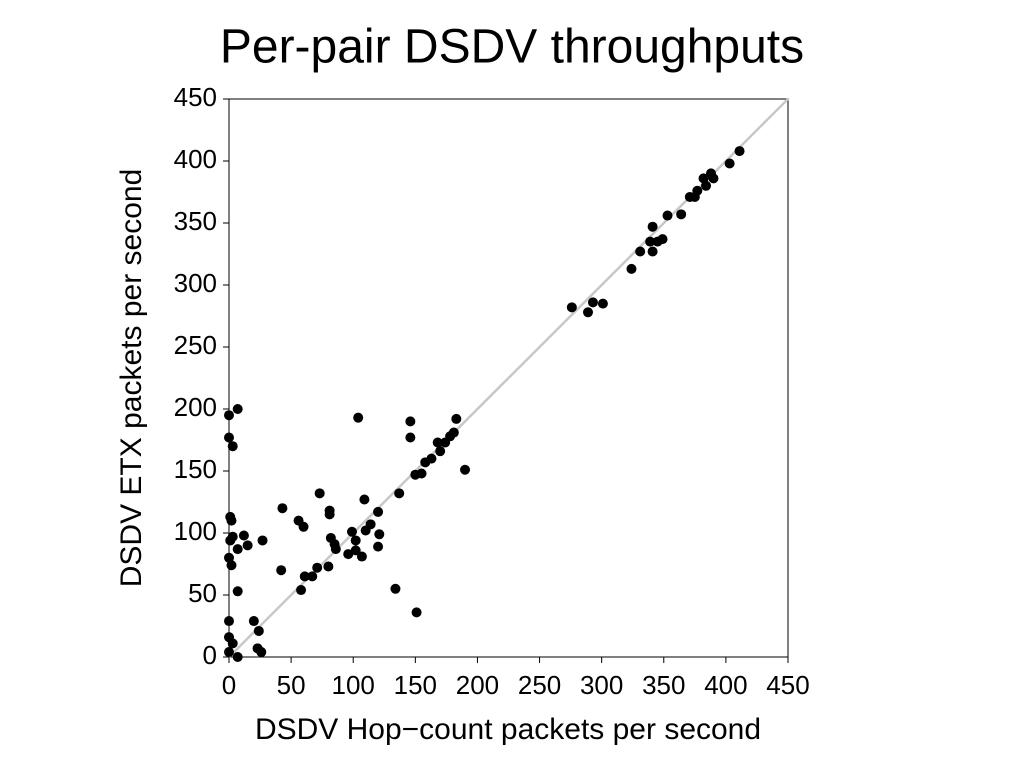 This screenshot has width=1024, height=768. Describe the element at coordinates (195, 97) in the screenshot. I see `y-tick-label: 450` at that location.